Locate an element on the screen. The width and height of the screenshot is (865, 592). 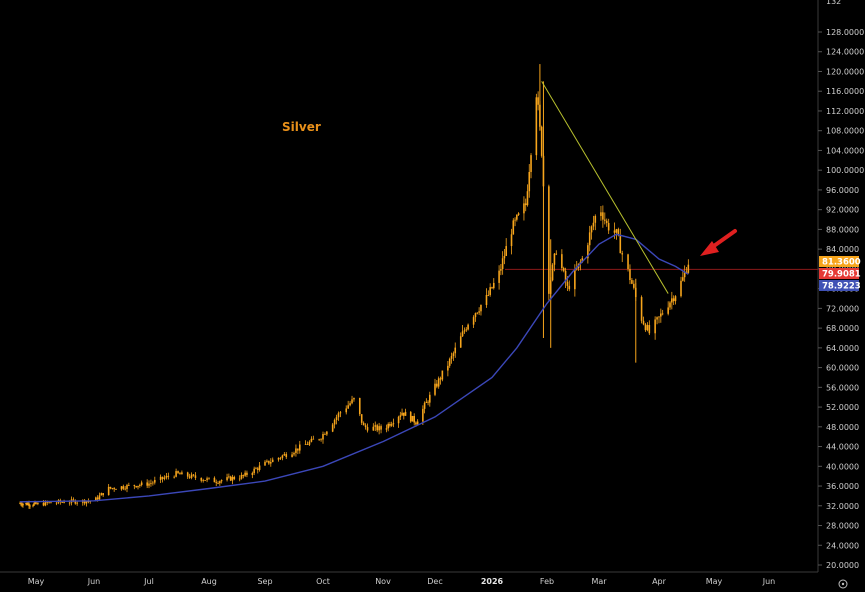
price-label-text: 79.9081 is located at coordinates (841, 275).